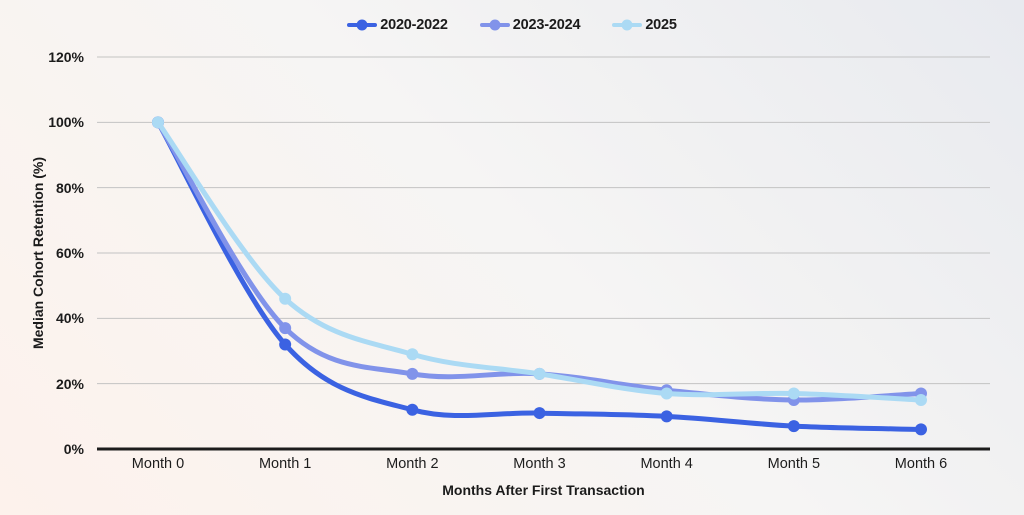 The height and width of the screenshot is (515, 1024). I want to click on legend-item-2025: 2025, so click(644, 25).